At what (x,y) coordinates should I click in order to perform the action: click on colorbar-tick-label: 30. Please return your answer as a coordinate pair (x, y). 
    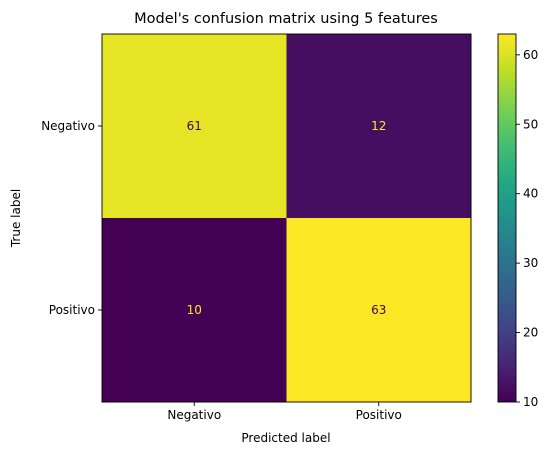
    Looking at the image, I should click on (530, 263).